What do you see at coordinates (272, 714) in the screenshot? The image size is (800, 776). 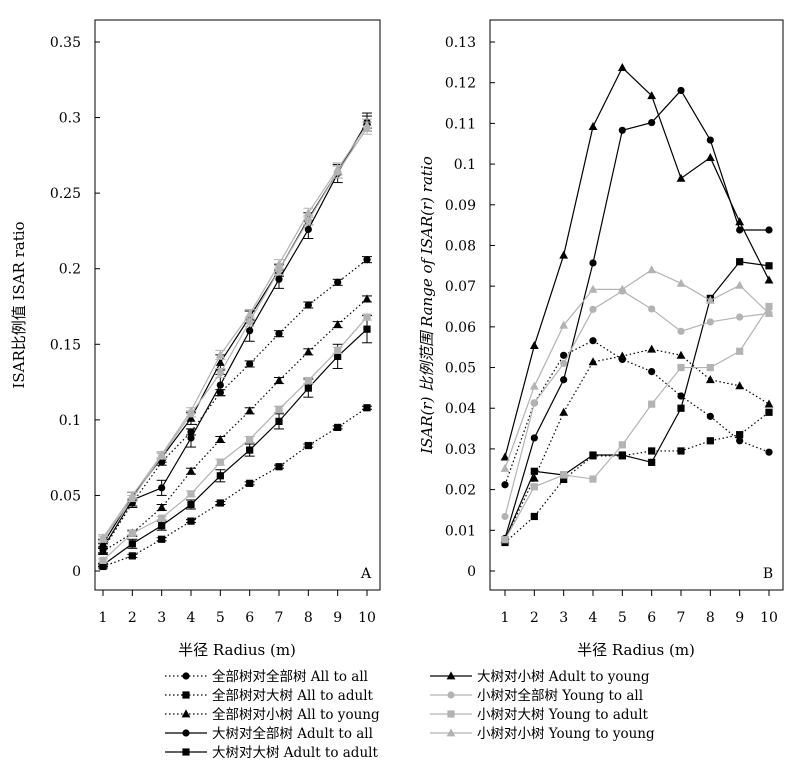 I see `legend-entry: 全部树对小树 All to young` at bounding box center [272, 714].